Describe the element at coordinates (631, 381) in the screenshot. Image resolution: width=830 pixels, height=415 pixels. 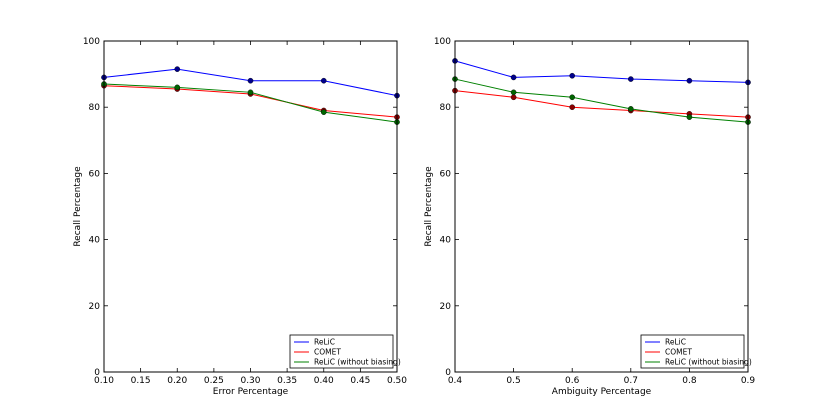
I see `x-tick-label: 0.7` at that location.